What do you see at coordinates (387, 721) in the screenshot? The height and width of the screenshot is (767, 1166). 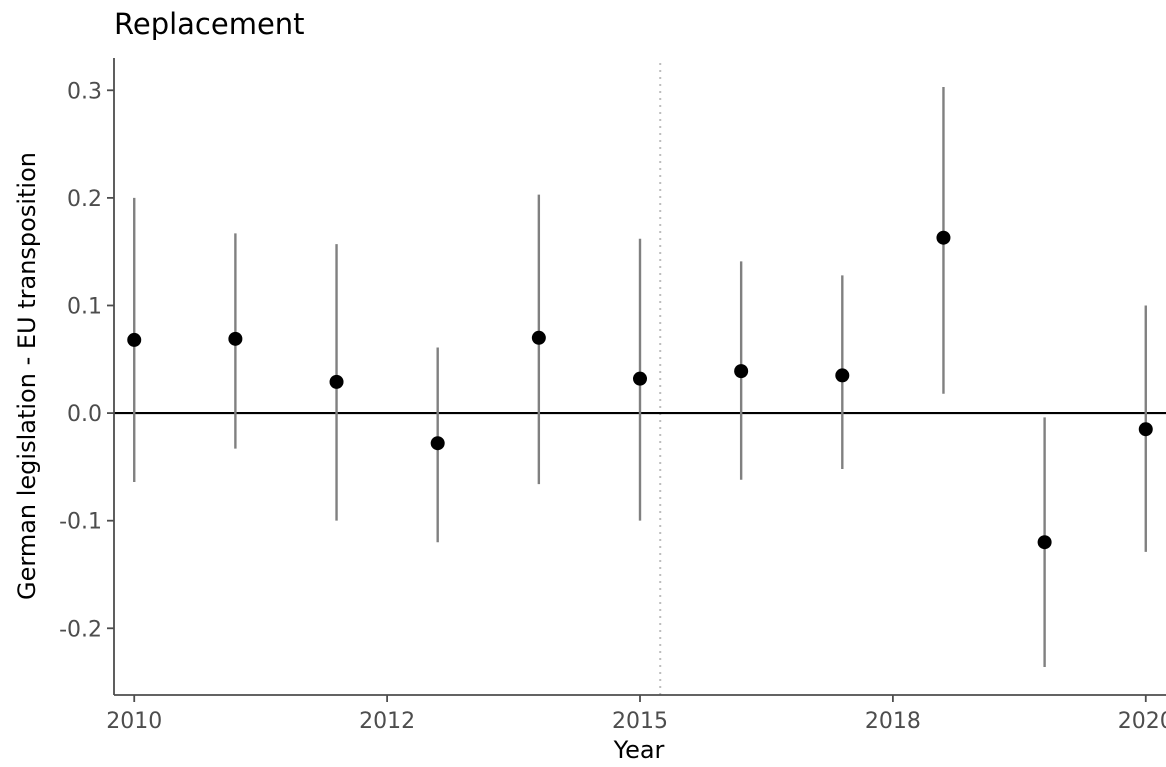 I see `x-tick-label: 2012` at bounding box center [387, 721].